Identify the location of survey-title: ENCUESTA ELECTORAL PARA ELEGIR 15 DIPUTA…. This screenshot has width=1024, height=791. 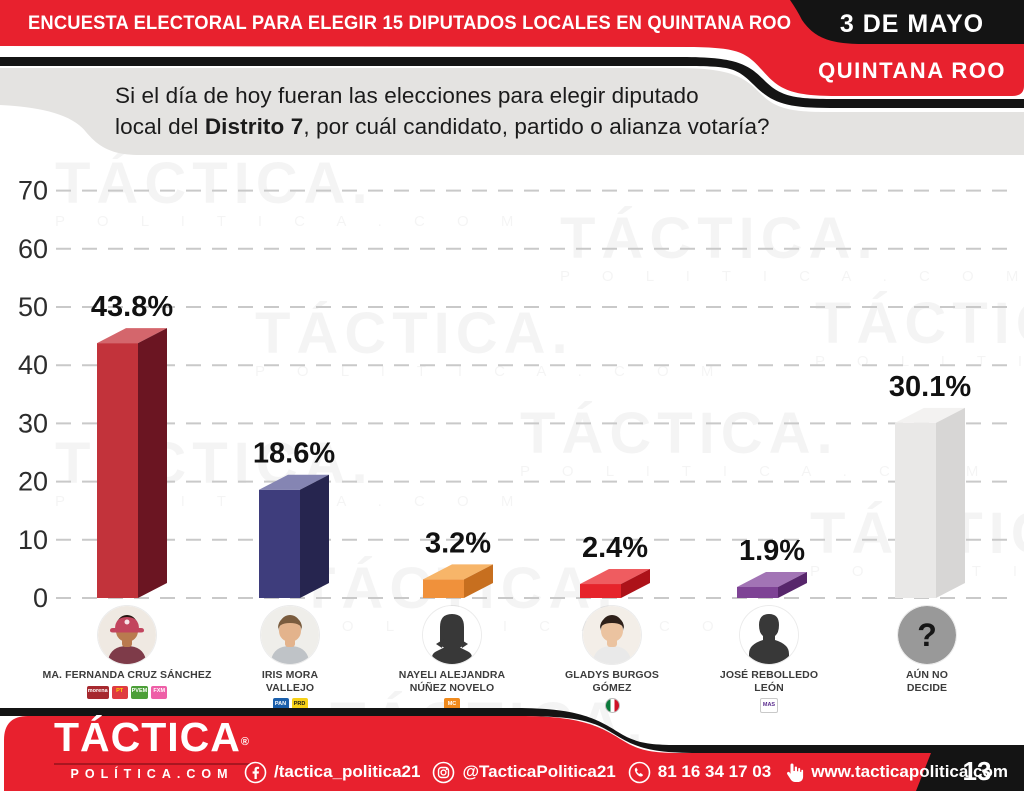
(410, 23).